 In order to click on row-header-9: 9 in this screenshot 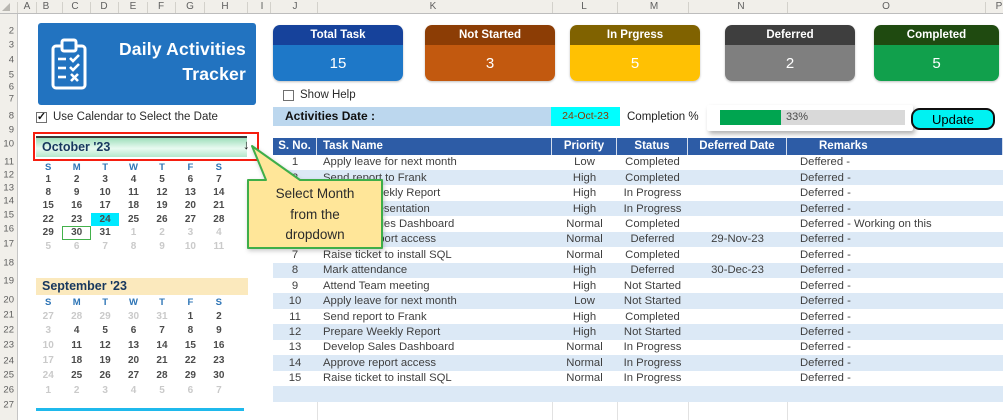, I will do `click(11, 130)`.